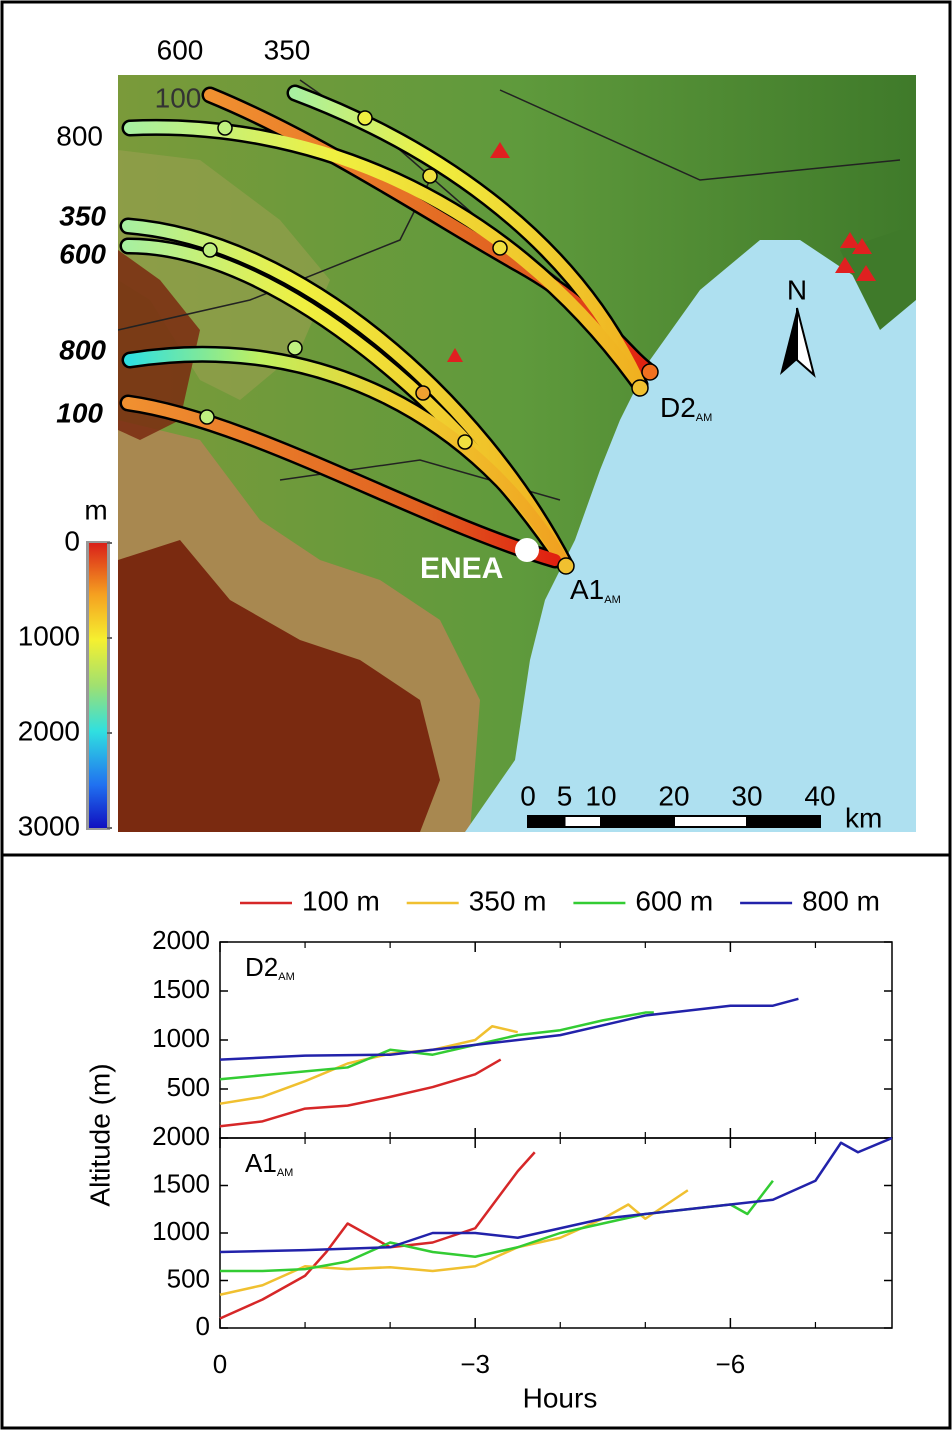 The height and width of the screenshot is (1430, 952). Describe the element at coordinates (673, 795) in the screenshot. I see `scale-tick-label: 20` at that location.